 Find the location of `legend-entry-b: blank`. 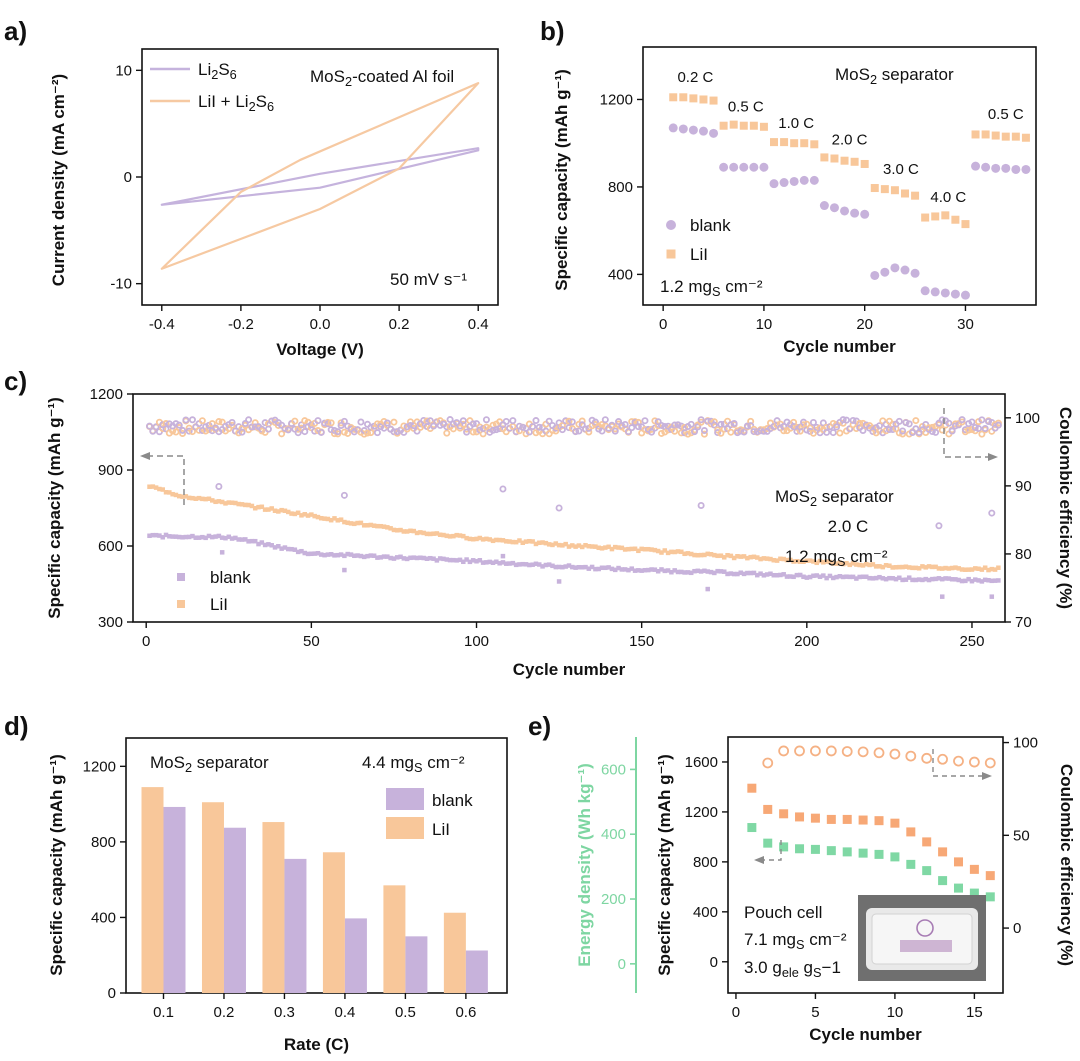

legend-entry-b: blank is located at coordinates (710, 225).